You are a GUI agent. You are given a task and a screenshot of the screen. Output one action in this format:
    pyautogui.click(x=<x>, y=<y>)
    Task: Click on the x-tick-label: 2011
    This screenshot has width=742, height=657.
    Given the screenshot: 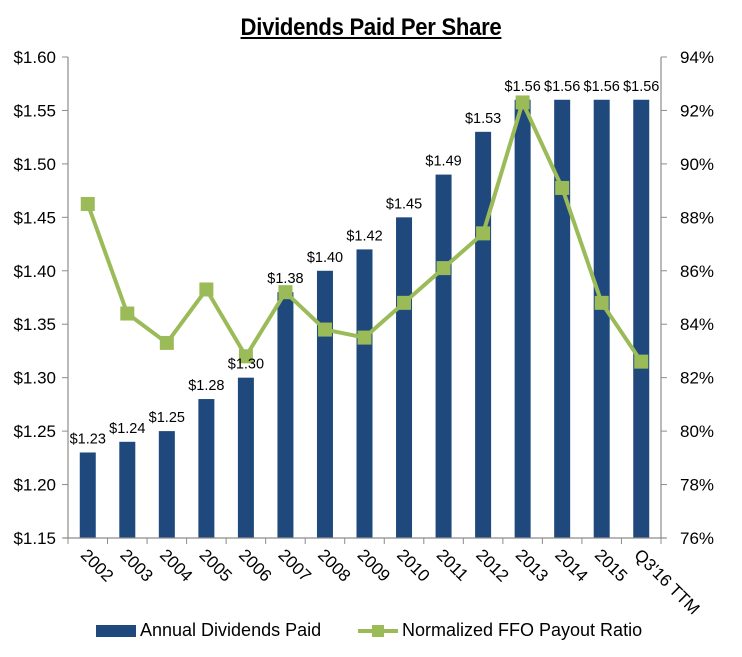 What is the action you would take?
    pyautogui.click(x=452, y=564)
    